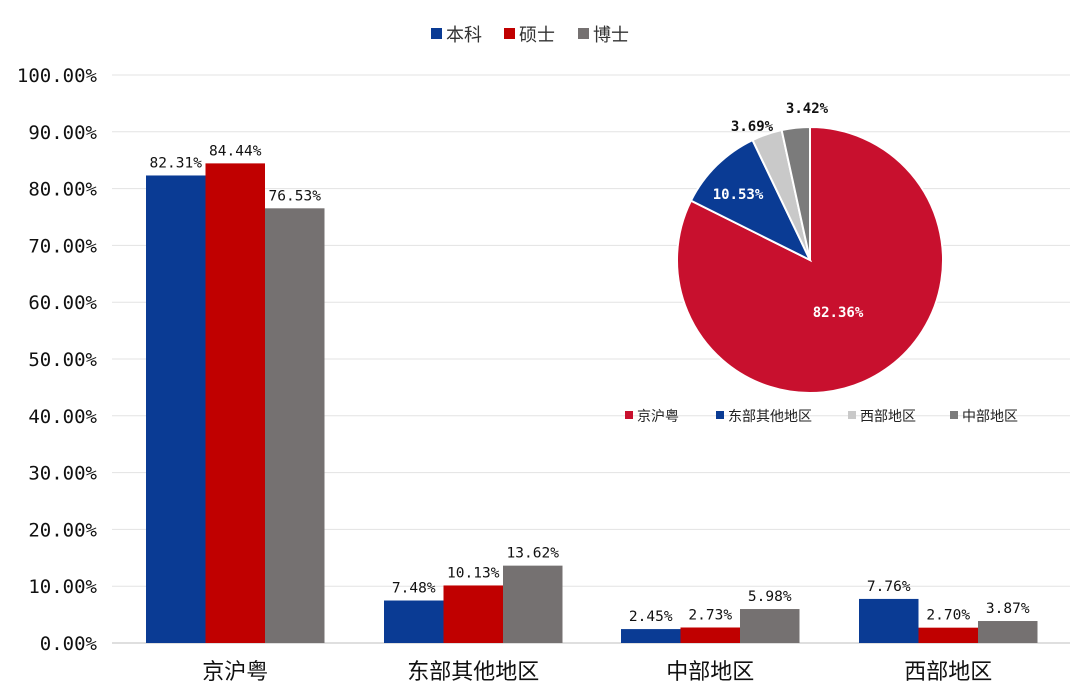 The image size is (1080, 697). Describe the element at coordinates (62, 530) in the screenshot. I see `y-tick-label: 20.00%` at that location.